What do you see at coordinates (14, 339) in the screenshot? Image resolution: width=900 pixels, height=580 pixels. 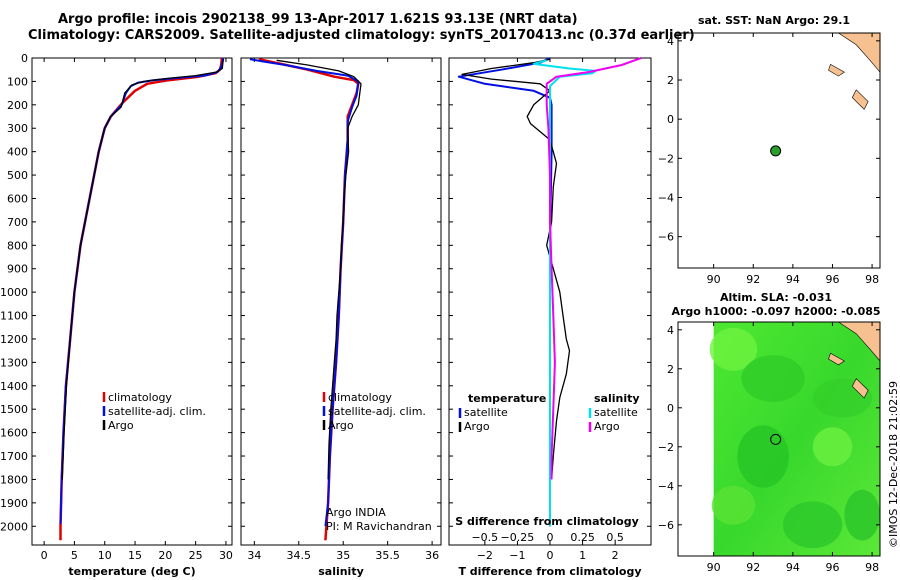 I see `y-tick-label: 1200` at bounding box center [14, 339].